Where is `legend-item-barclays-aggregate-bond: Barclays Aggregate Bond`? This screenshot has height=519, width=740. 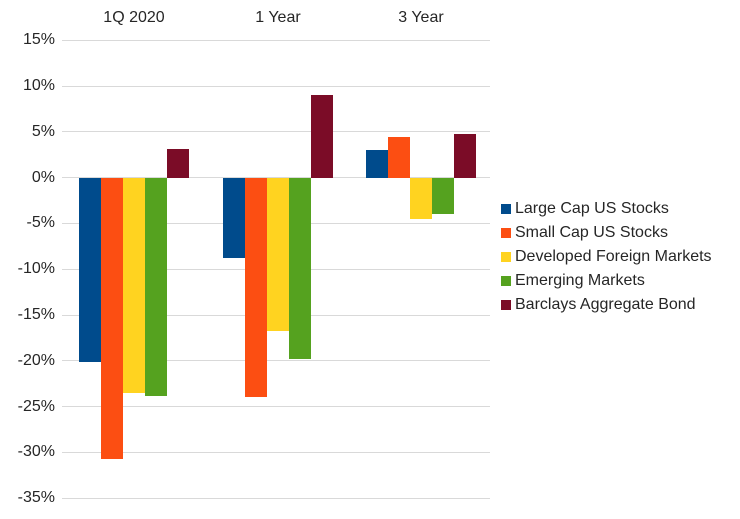
legend-item-barclays-aggregate-bond: Barclays Aggregate Bond is located at coordinates (606, 305).